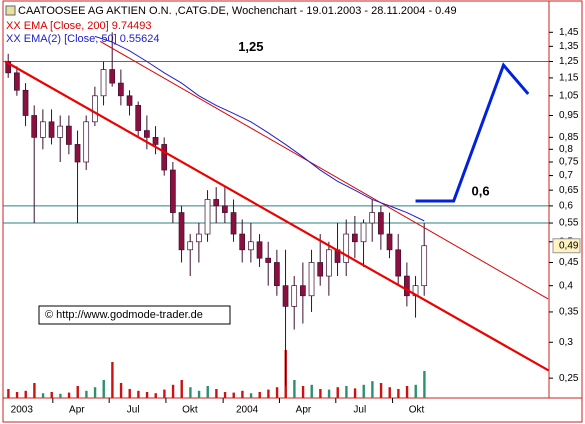 This screenshot has height=424, width=585. What do you see at coordinates (124, 315) in the screenshot?
I see `watermark: © http://www.godmode-trader.de` at bounding box center [124, 315].